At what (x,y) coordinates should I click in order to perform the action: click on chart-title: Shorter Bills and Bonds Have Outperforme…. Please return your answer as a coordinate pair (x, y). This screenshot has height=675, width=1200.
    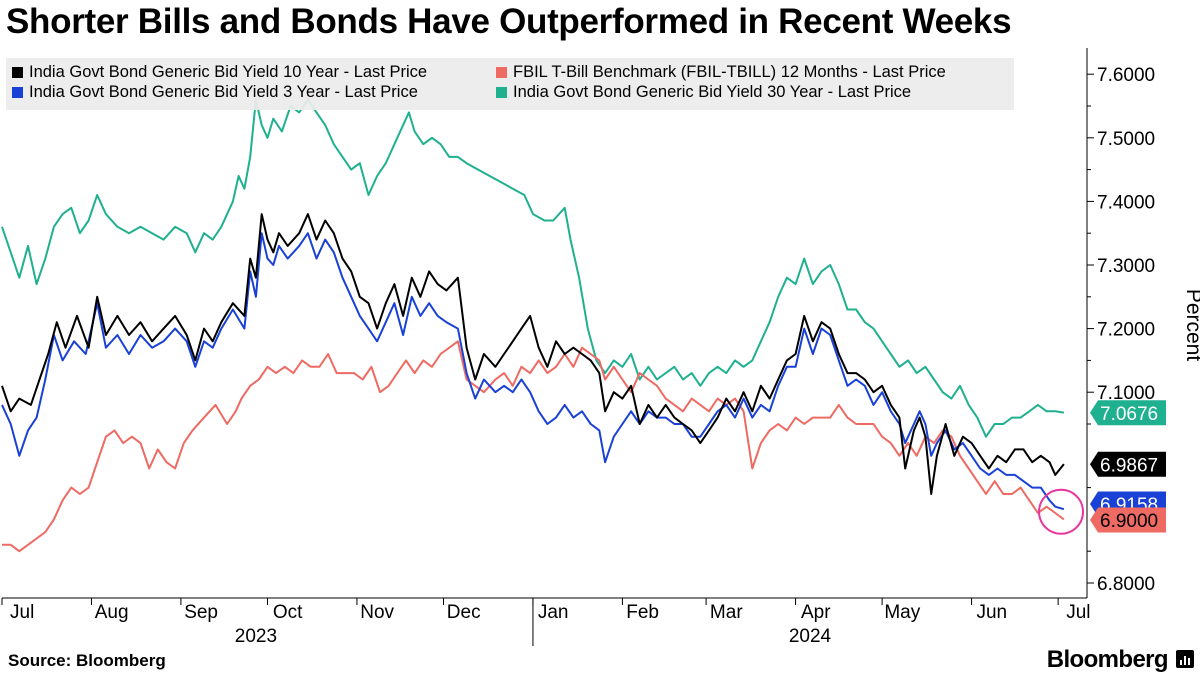
    Looking at the image, I should click on (509, 21).